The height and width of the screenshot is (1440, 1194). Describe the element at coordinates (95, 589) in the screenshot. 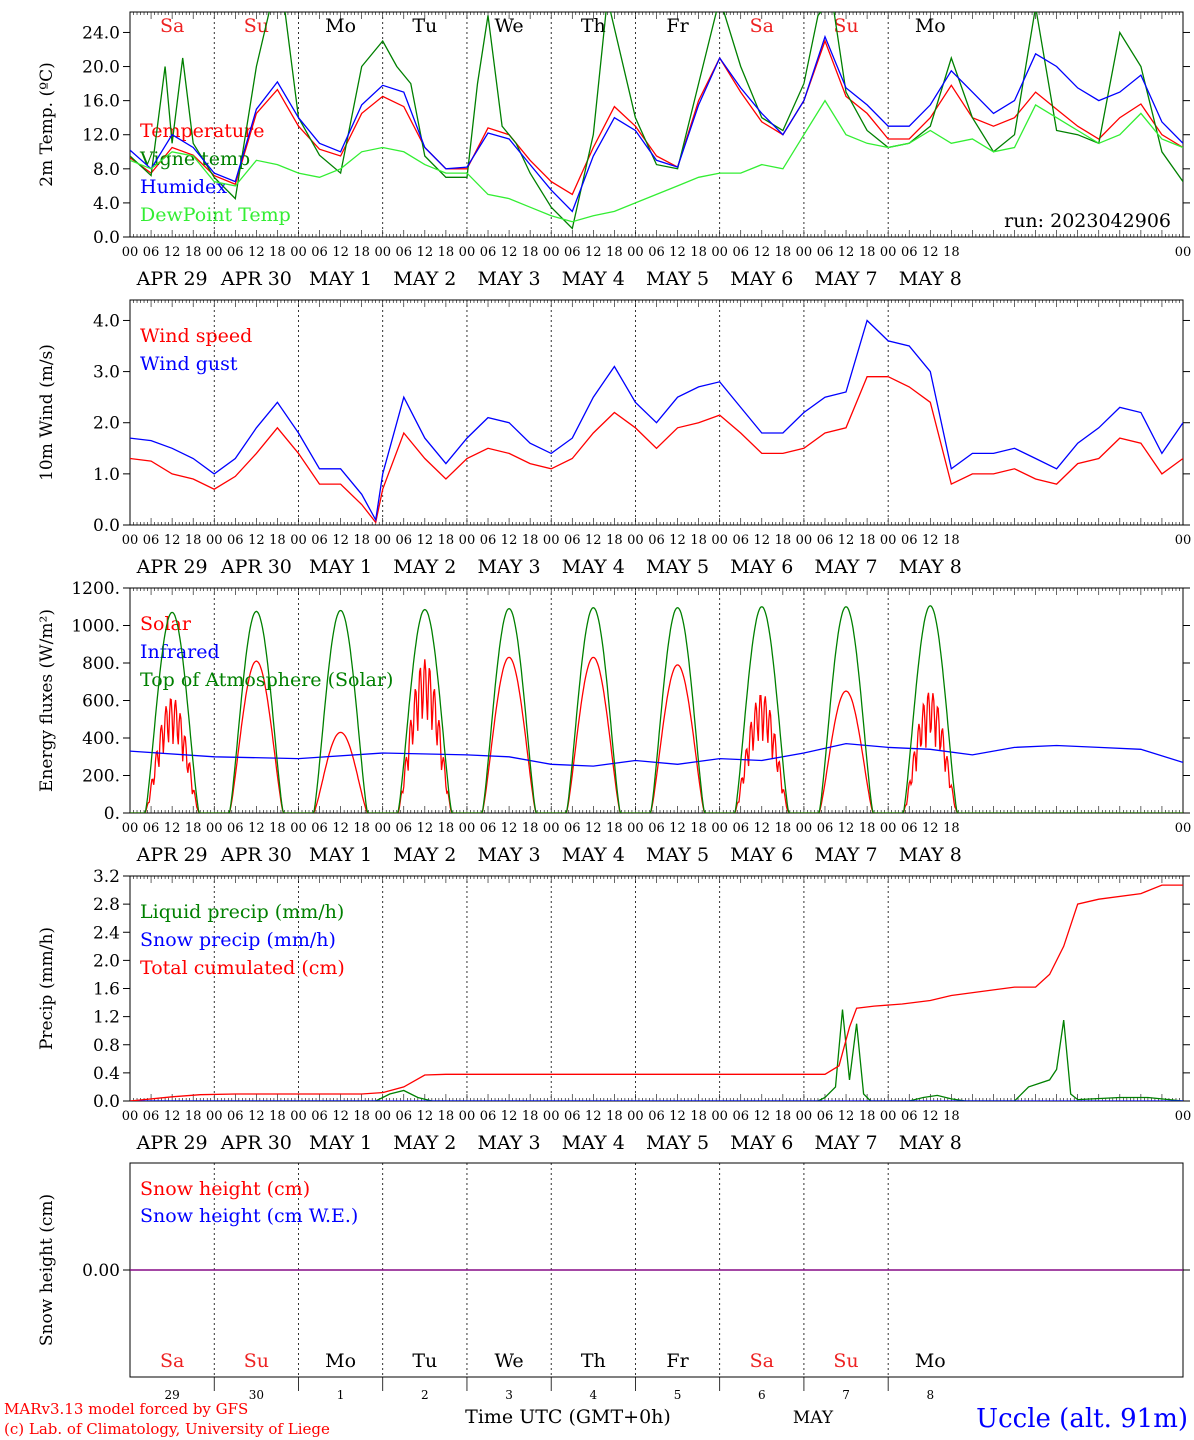

I see `y-tick-label: 1200.` at that location.